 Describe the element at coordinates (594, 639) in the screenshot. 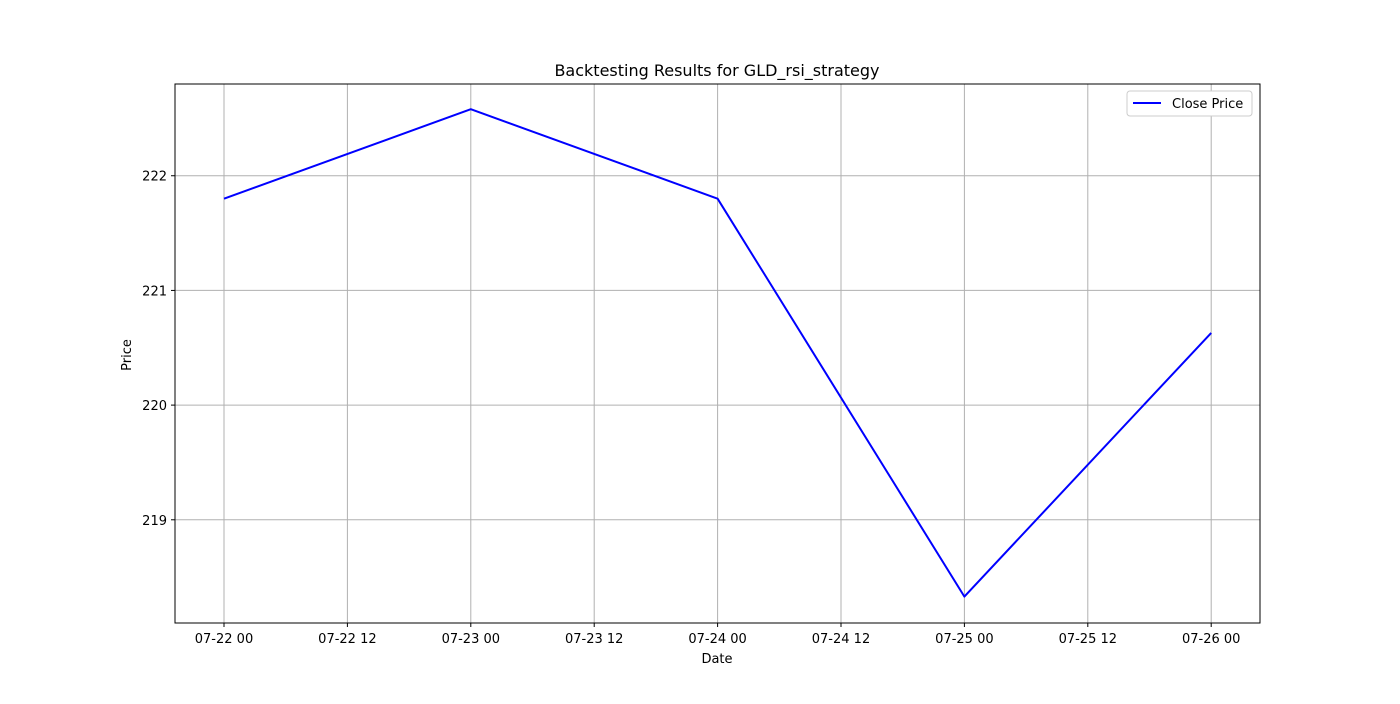

I see `x-tick-label: 07-23 12` at that location.